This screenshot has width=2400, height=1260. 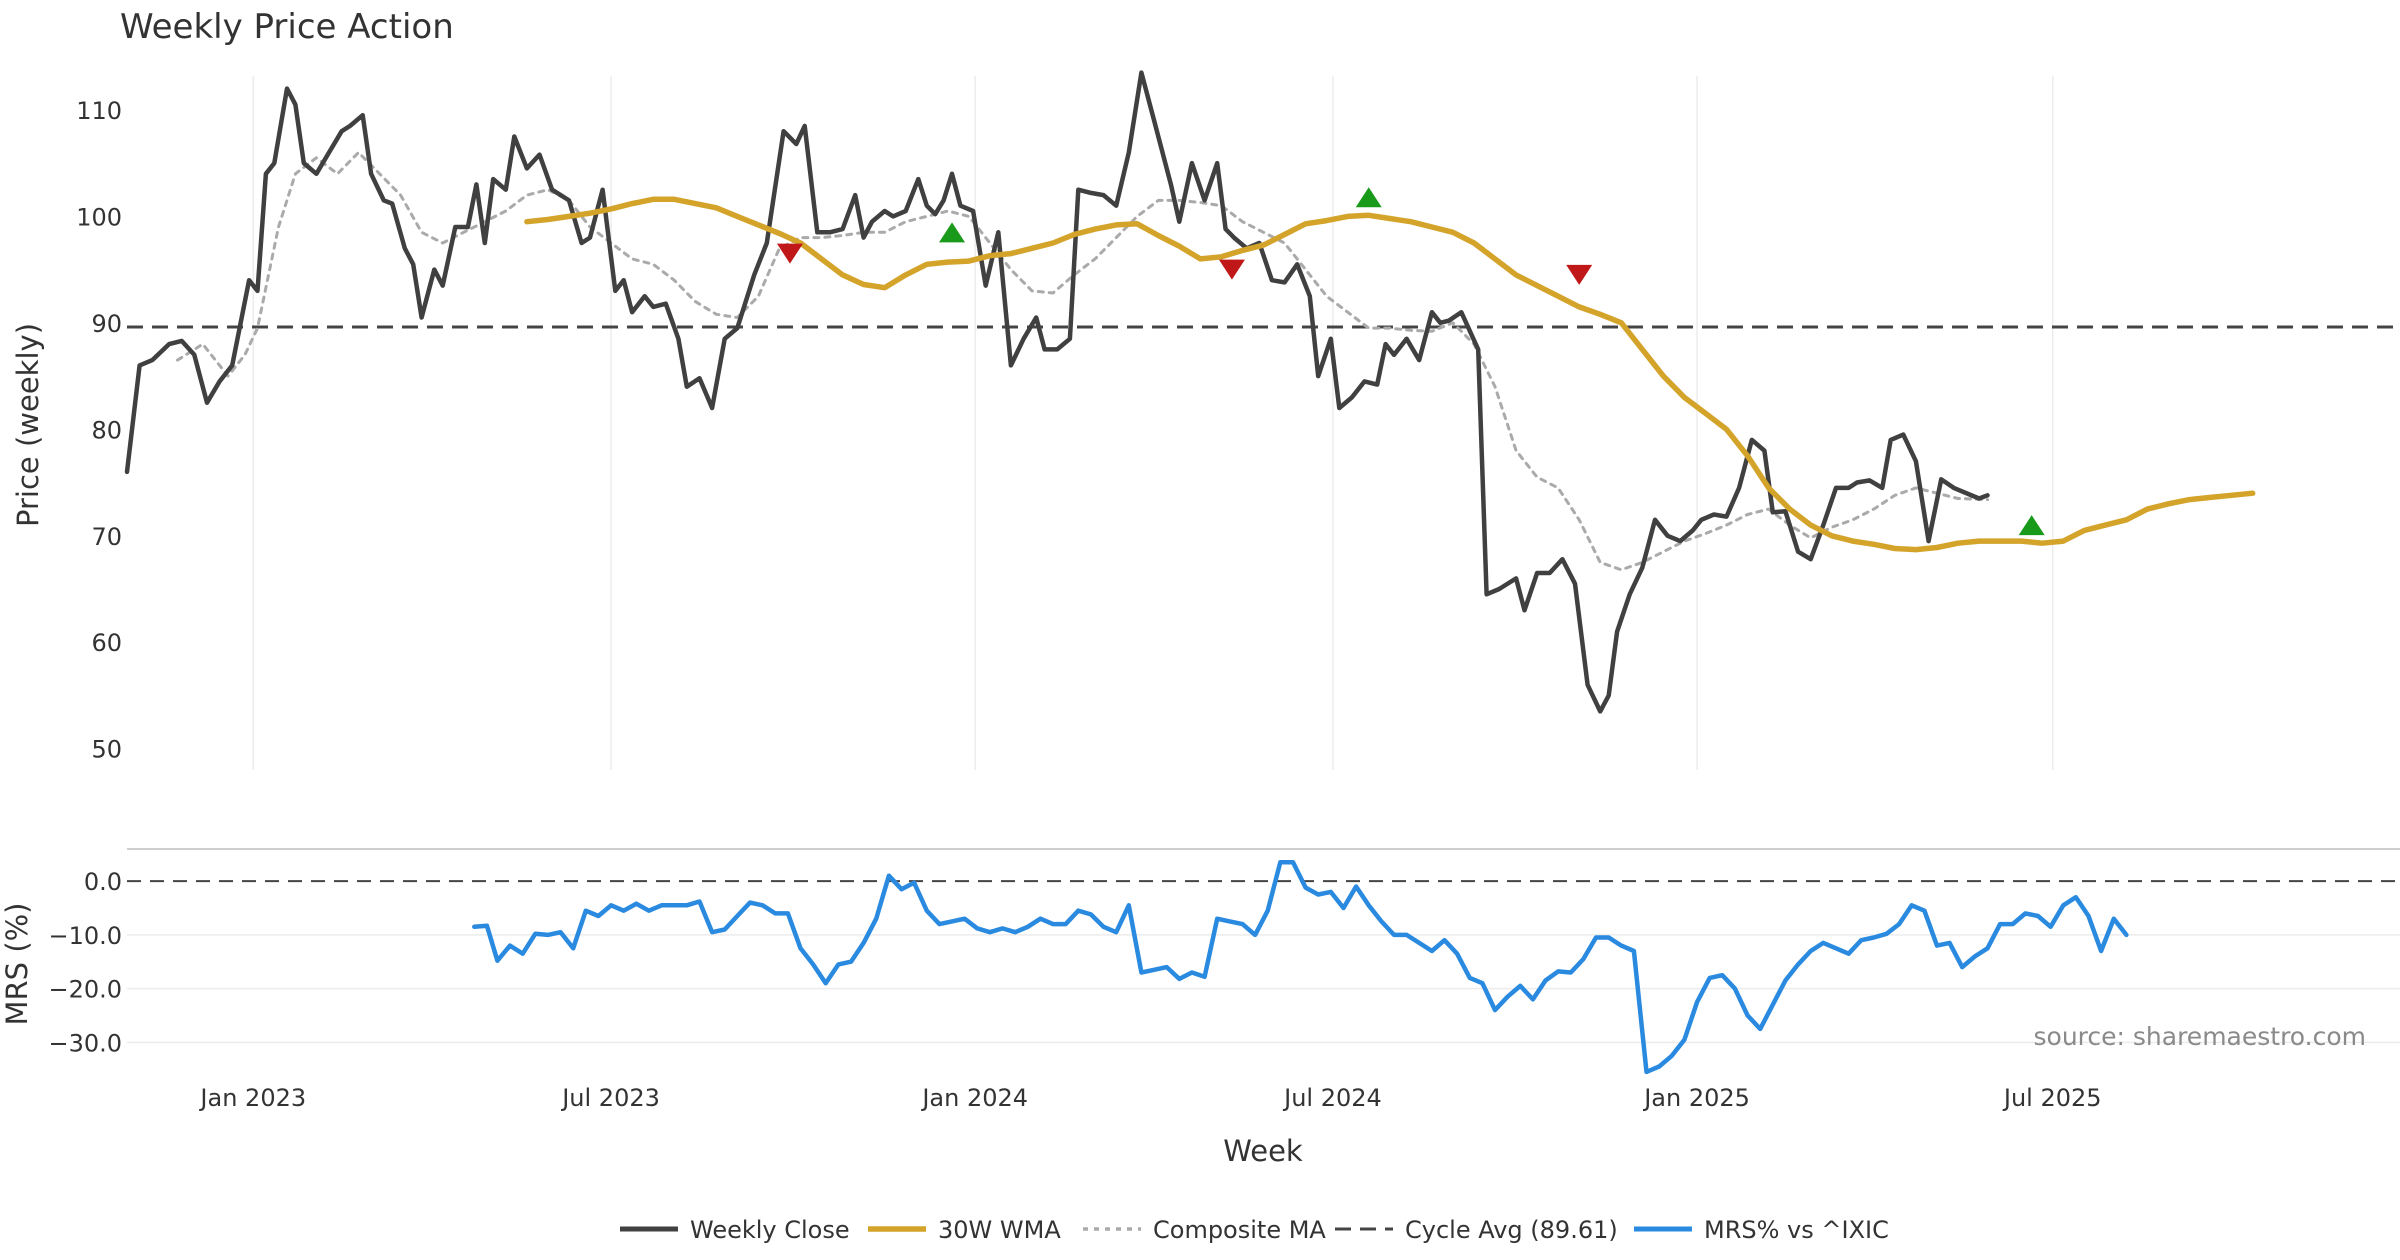 I want to click on price-y-tick-label: 60, so click(x=106, y=643).